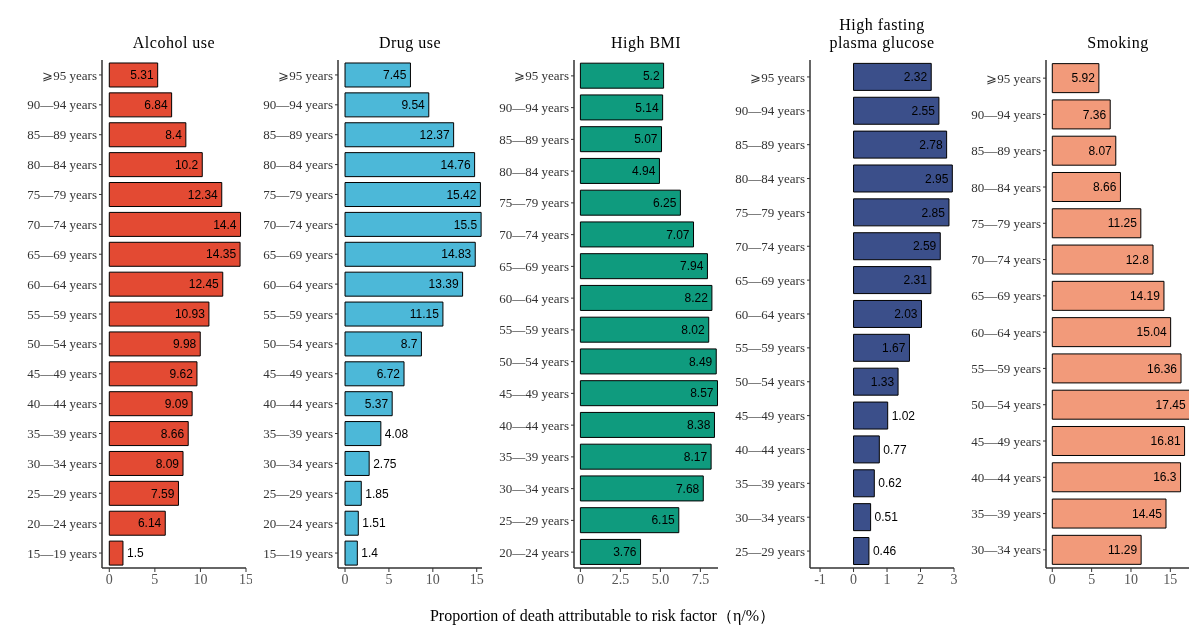 Image resolution: width=1189 pixels, height=635 pixels. Describe the element at coordinates (620, 579) in the screenshot. I see `x-tick-label: 2.5` at that location.